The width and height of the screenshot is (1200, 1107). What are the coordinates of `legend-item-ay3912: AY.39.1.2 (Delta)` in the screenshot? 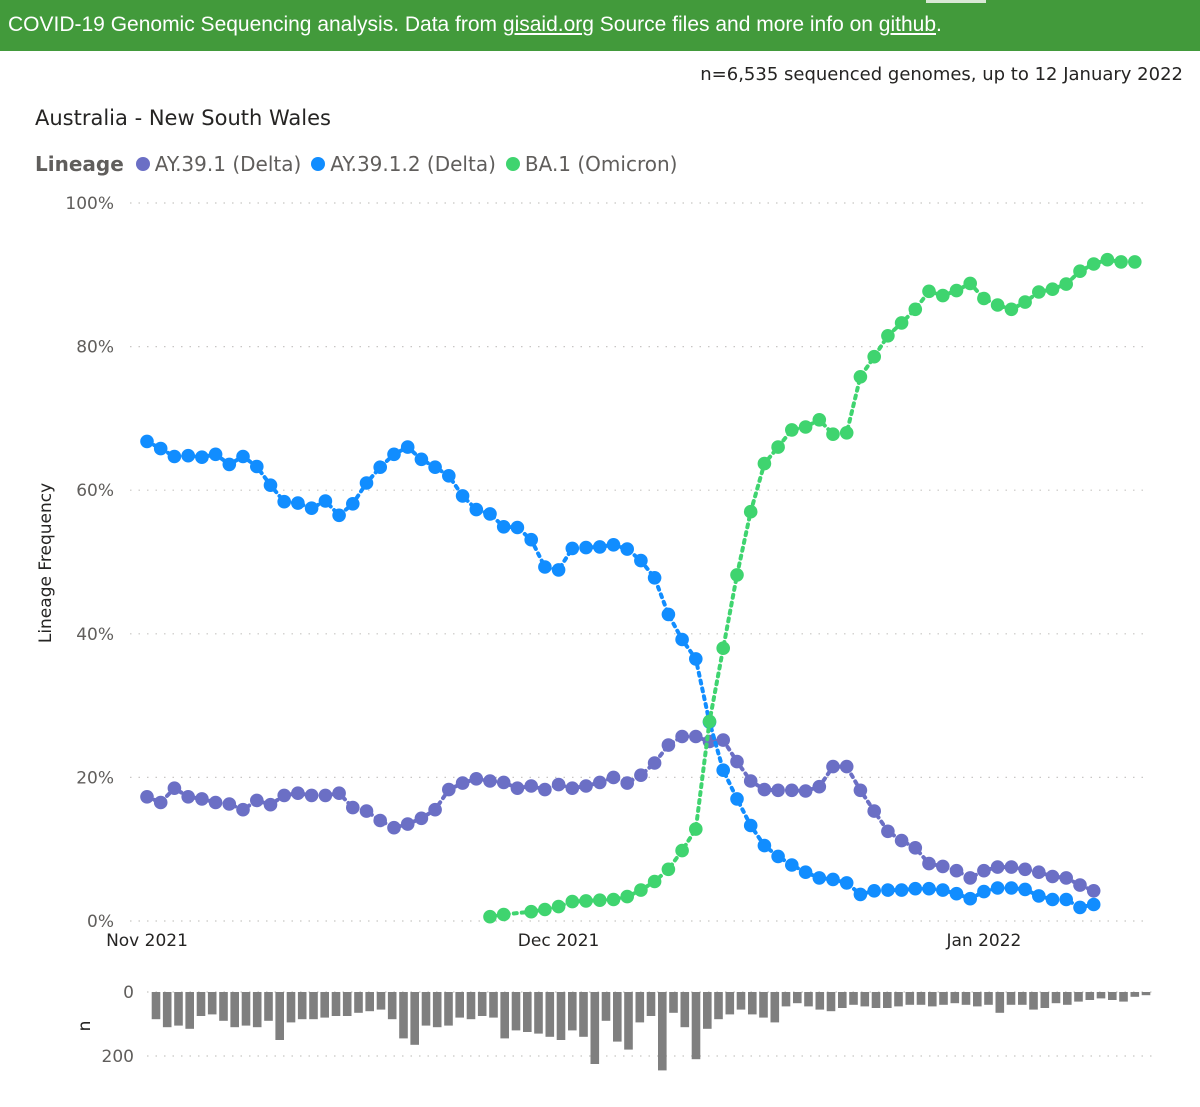 It's located at (403, 164).